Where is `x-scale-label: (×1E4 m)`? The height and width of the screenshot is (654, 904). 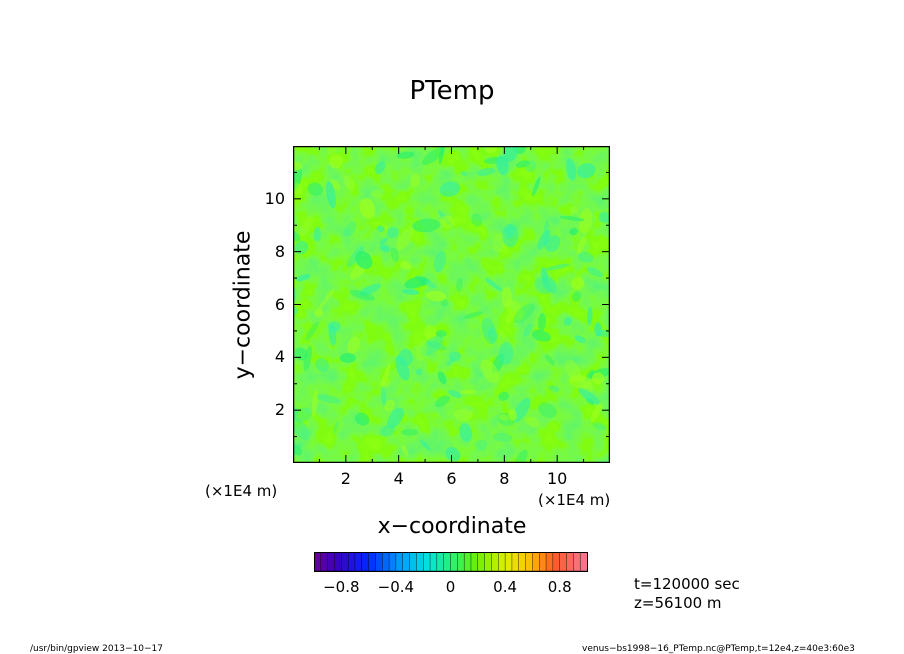
x-scale-label: (×1E4 m) is located at coordinates (574, 500).